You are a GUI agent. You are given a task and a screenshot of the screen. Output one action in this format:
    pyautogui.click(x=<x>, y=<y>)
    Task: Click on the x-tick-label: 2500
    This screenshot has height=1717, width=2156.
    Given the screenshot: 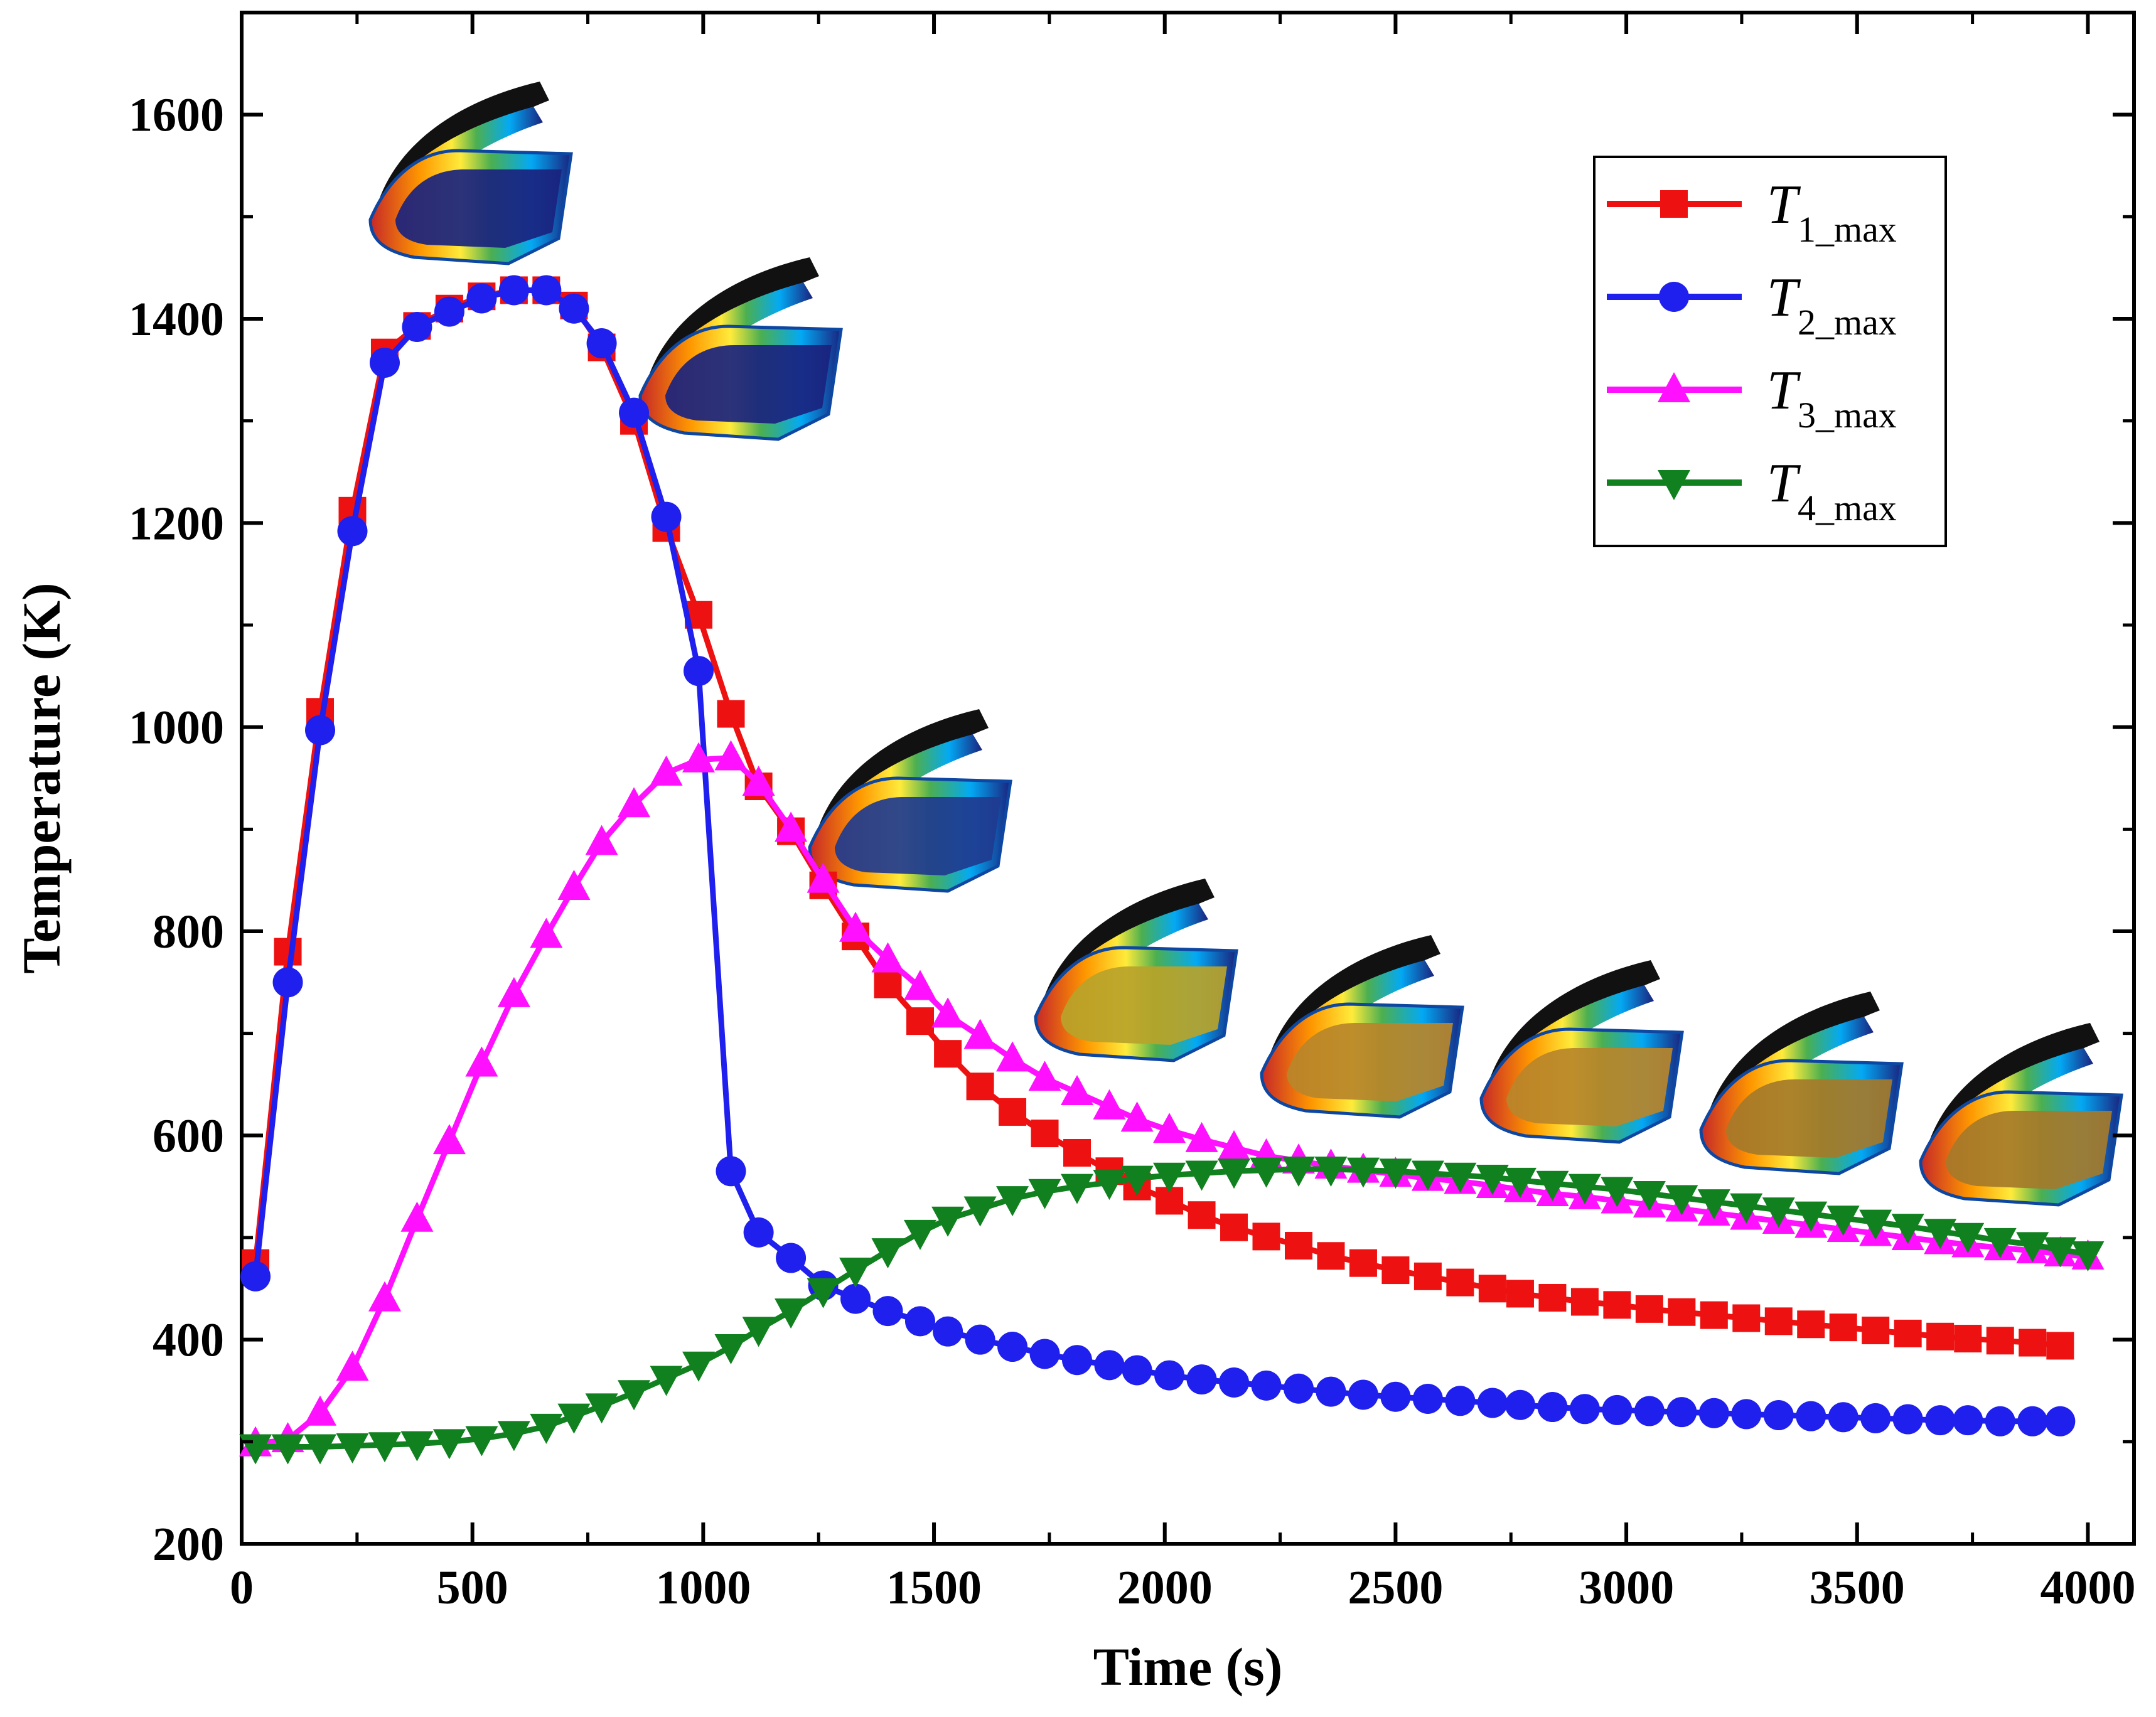 What is the action you would take?
    pyautogui.click(x=1395, y=1587)
    